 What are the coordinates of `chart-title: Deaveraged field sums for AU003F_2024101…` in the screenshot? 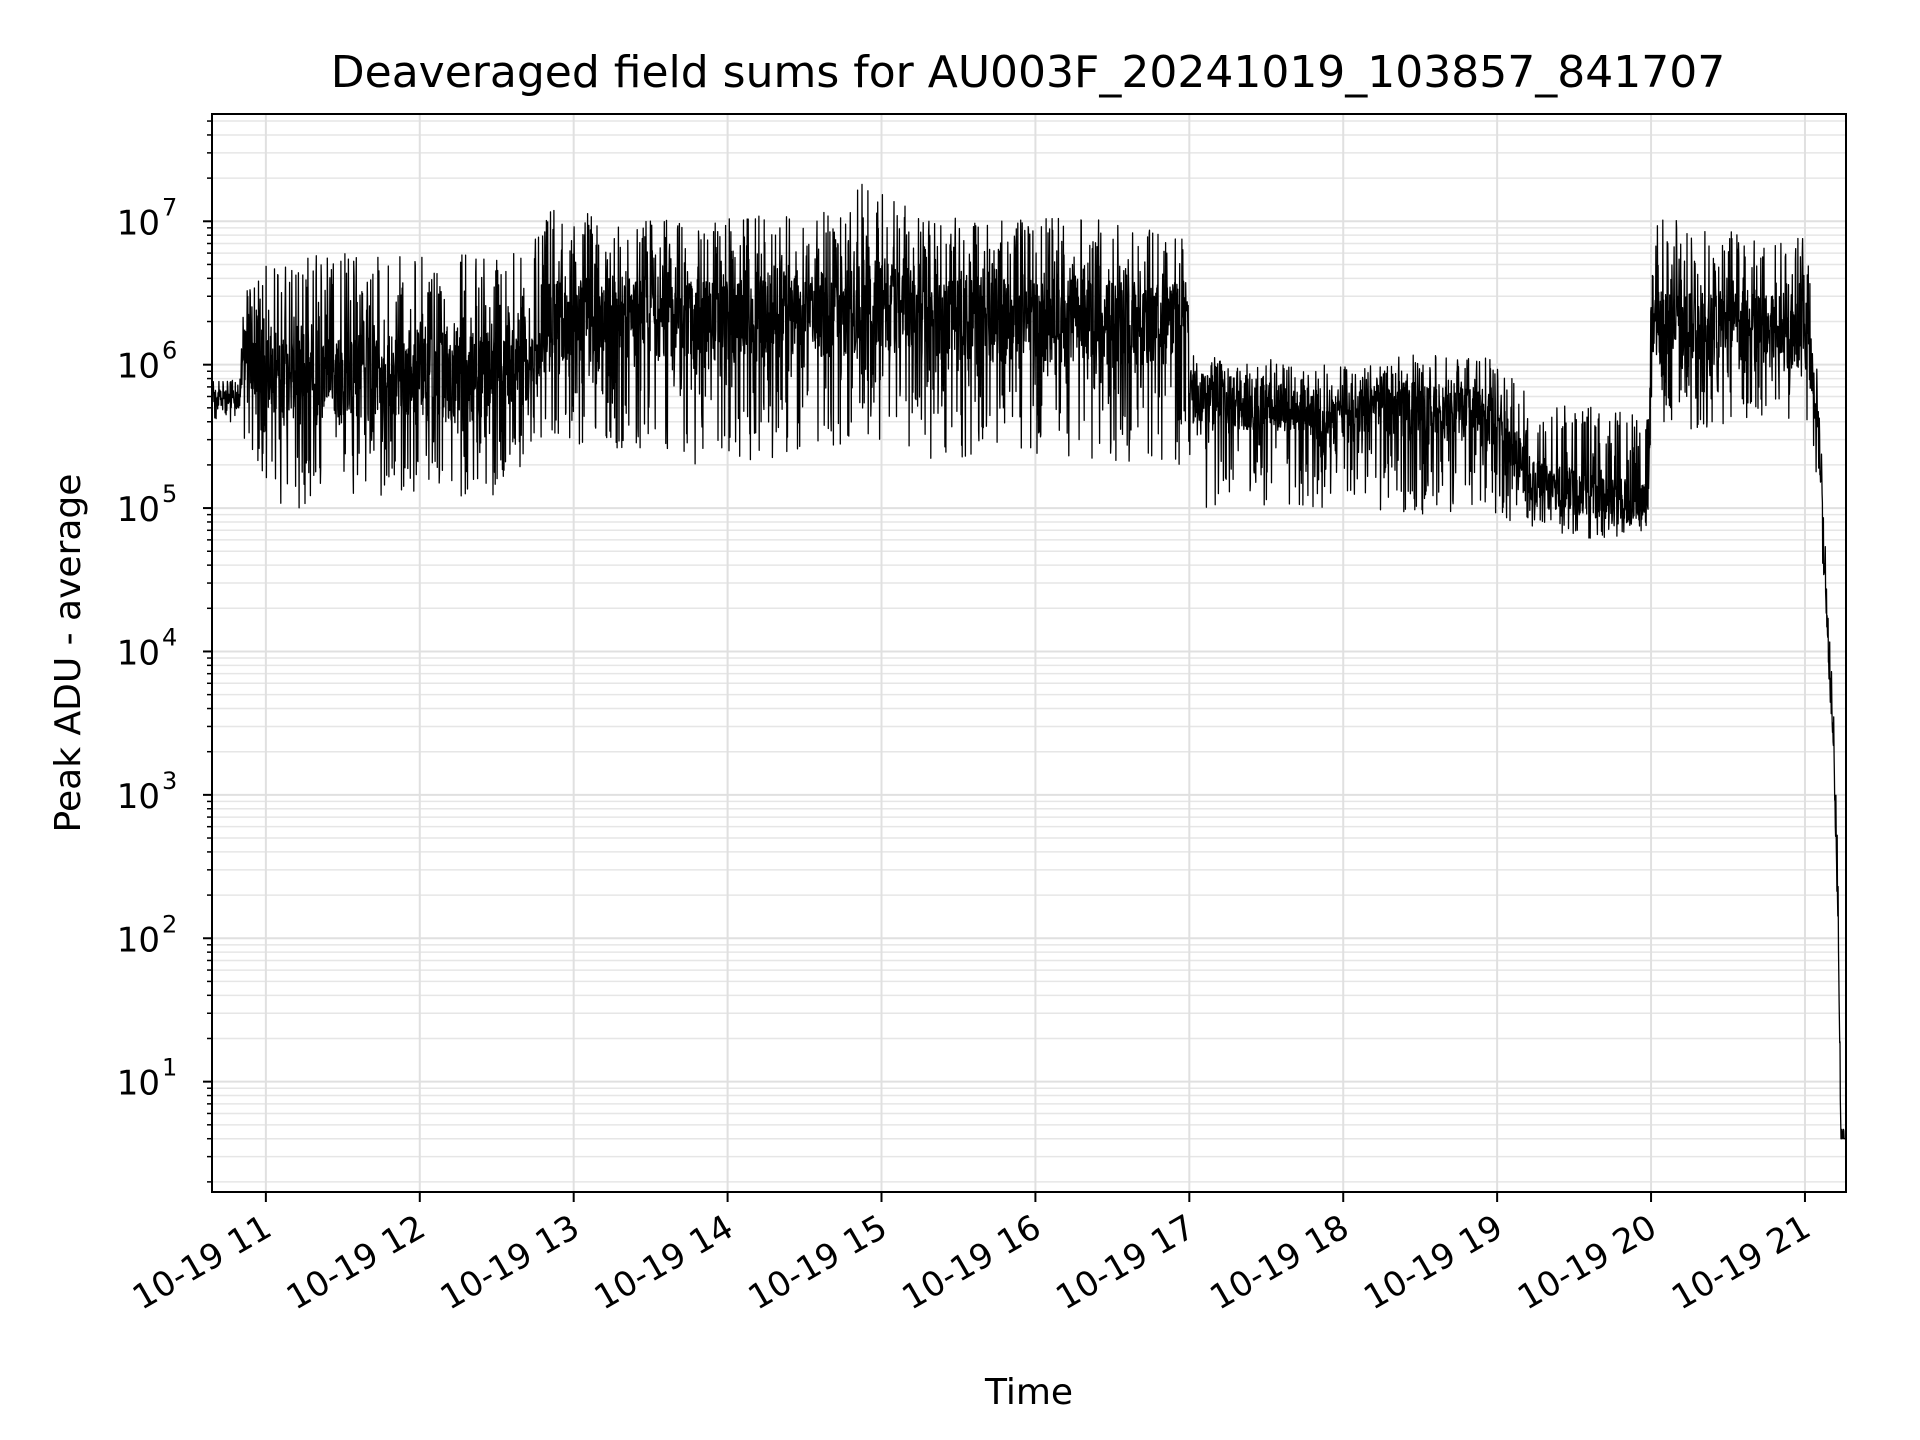 It's located at (1028, 72).